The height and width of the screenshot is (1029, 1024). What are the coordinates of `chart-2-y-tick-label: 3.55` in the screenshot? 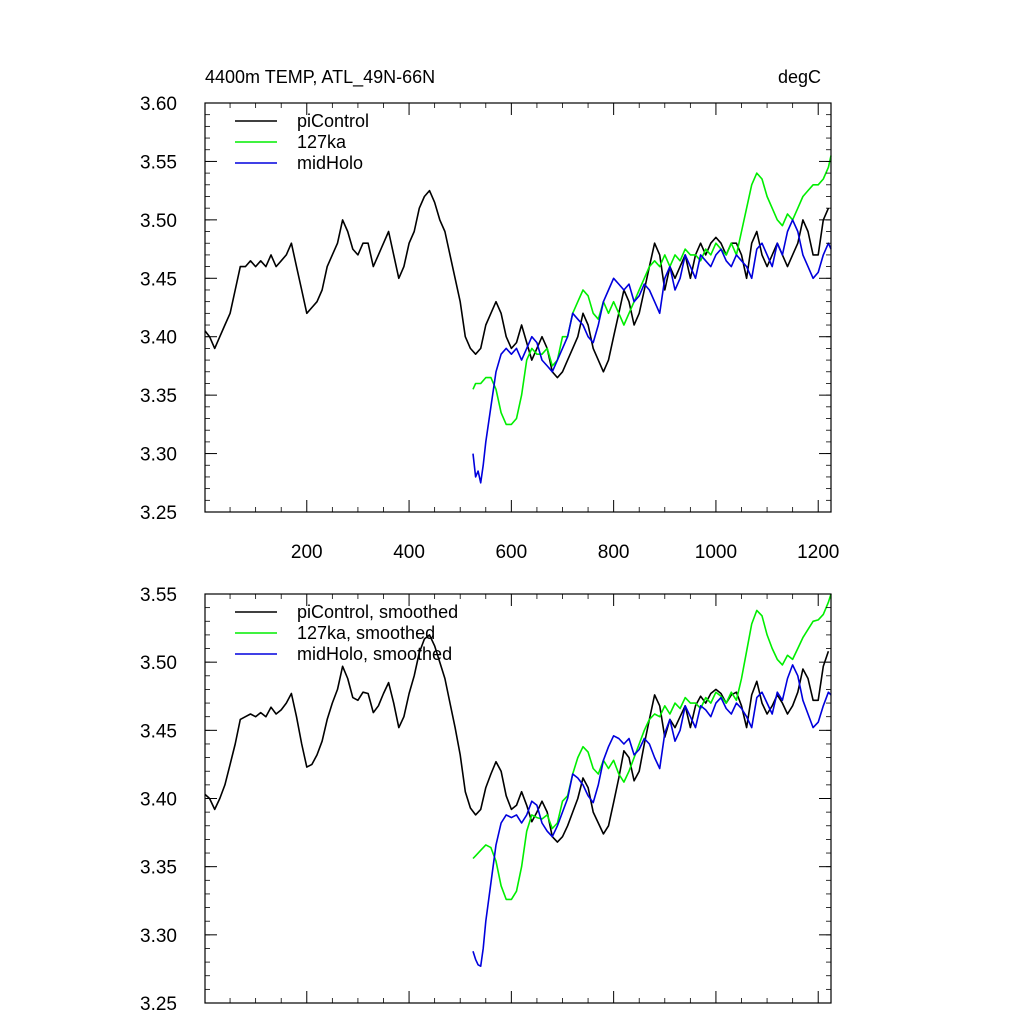 It's located at (158, 595).